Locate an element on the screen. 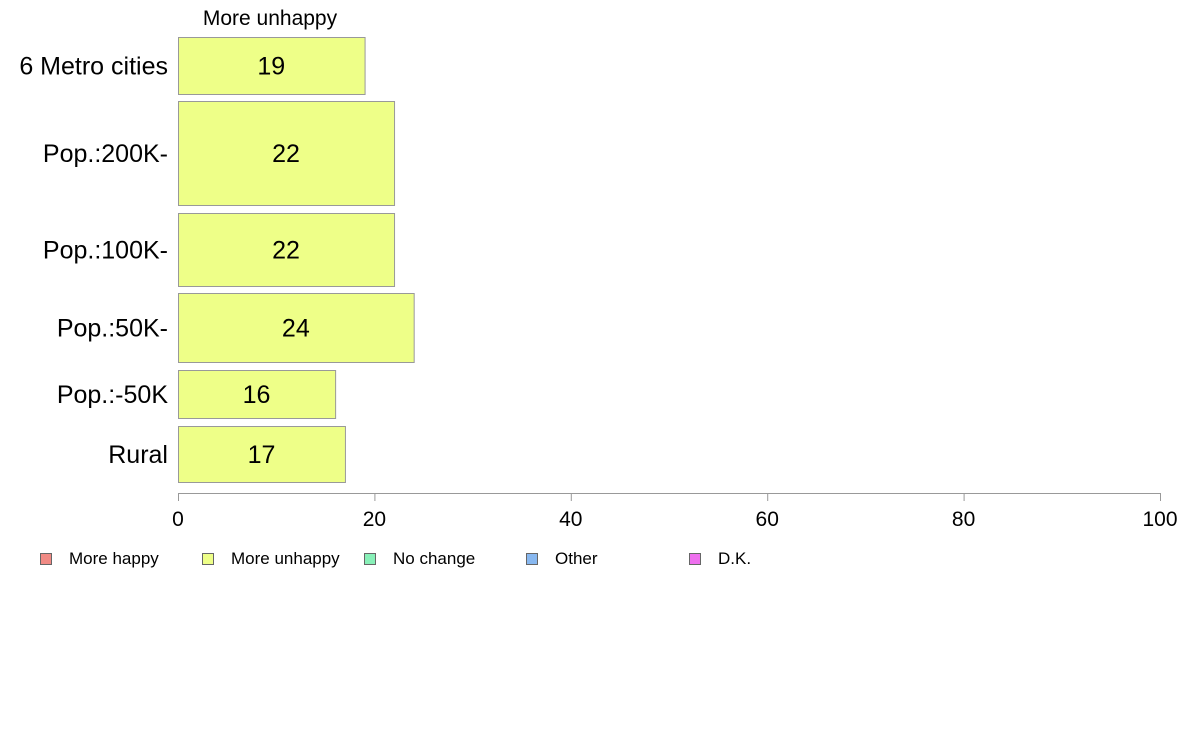  legend-item-no-change: No change is located at coordinates (419, 559).